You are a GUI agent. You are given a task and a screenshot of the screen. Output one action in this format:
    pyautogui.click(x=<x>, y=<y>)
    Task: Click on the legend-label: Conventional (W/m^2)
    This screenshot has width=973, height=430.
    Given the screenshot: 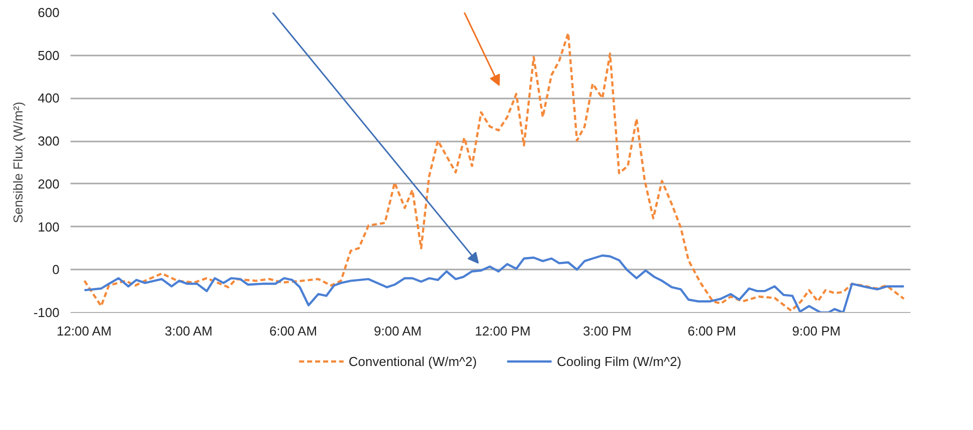 What is the action you would take?
    pyautogui.click(x=412, y=361)
    